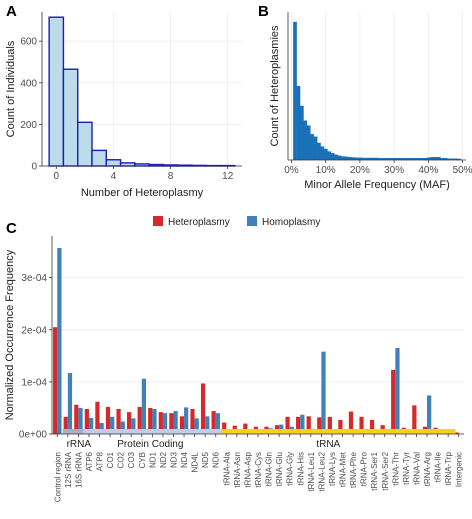 This screenshot has height=519, width=472. What do you see at coordinates (10, 334) in the screenshot?
I see `panel-c-y-axis-title: Normalized Occurrence Frequency` at bounding box center [10, 334].